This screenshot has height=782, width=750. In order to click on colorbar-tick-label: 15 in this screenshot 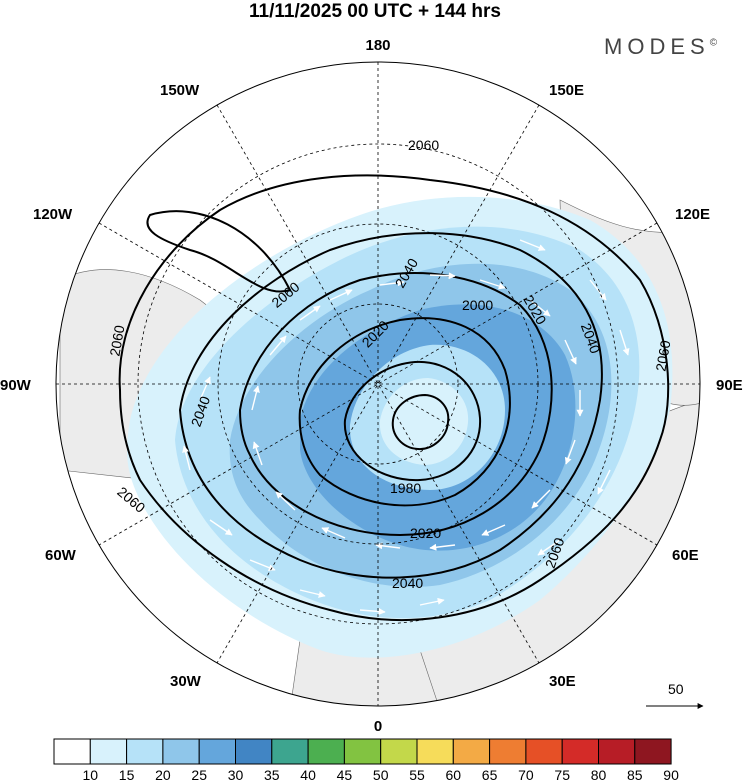, I will do `click(127, 774)`.